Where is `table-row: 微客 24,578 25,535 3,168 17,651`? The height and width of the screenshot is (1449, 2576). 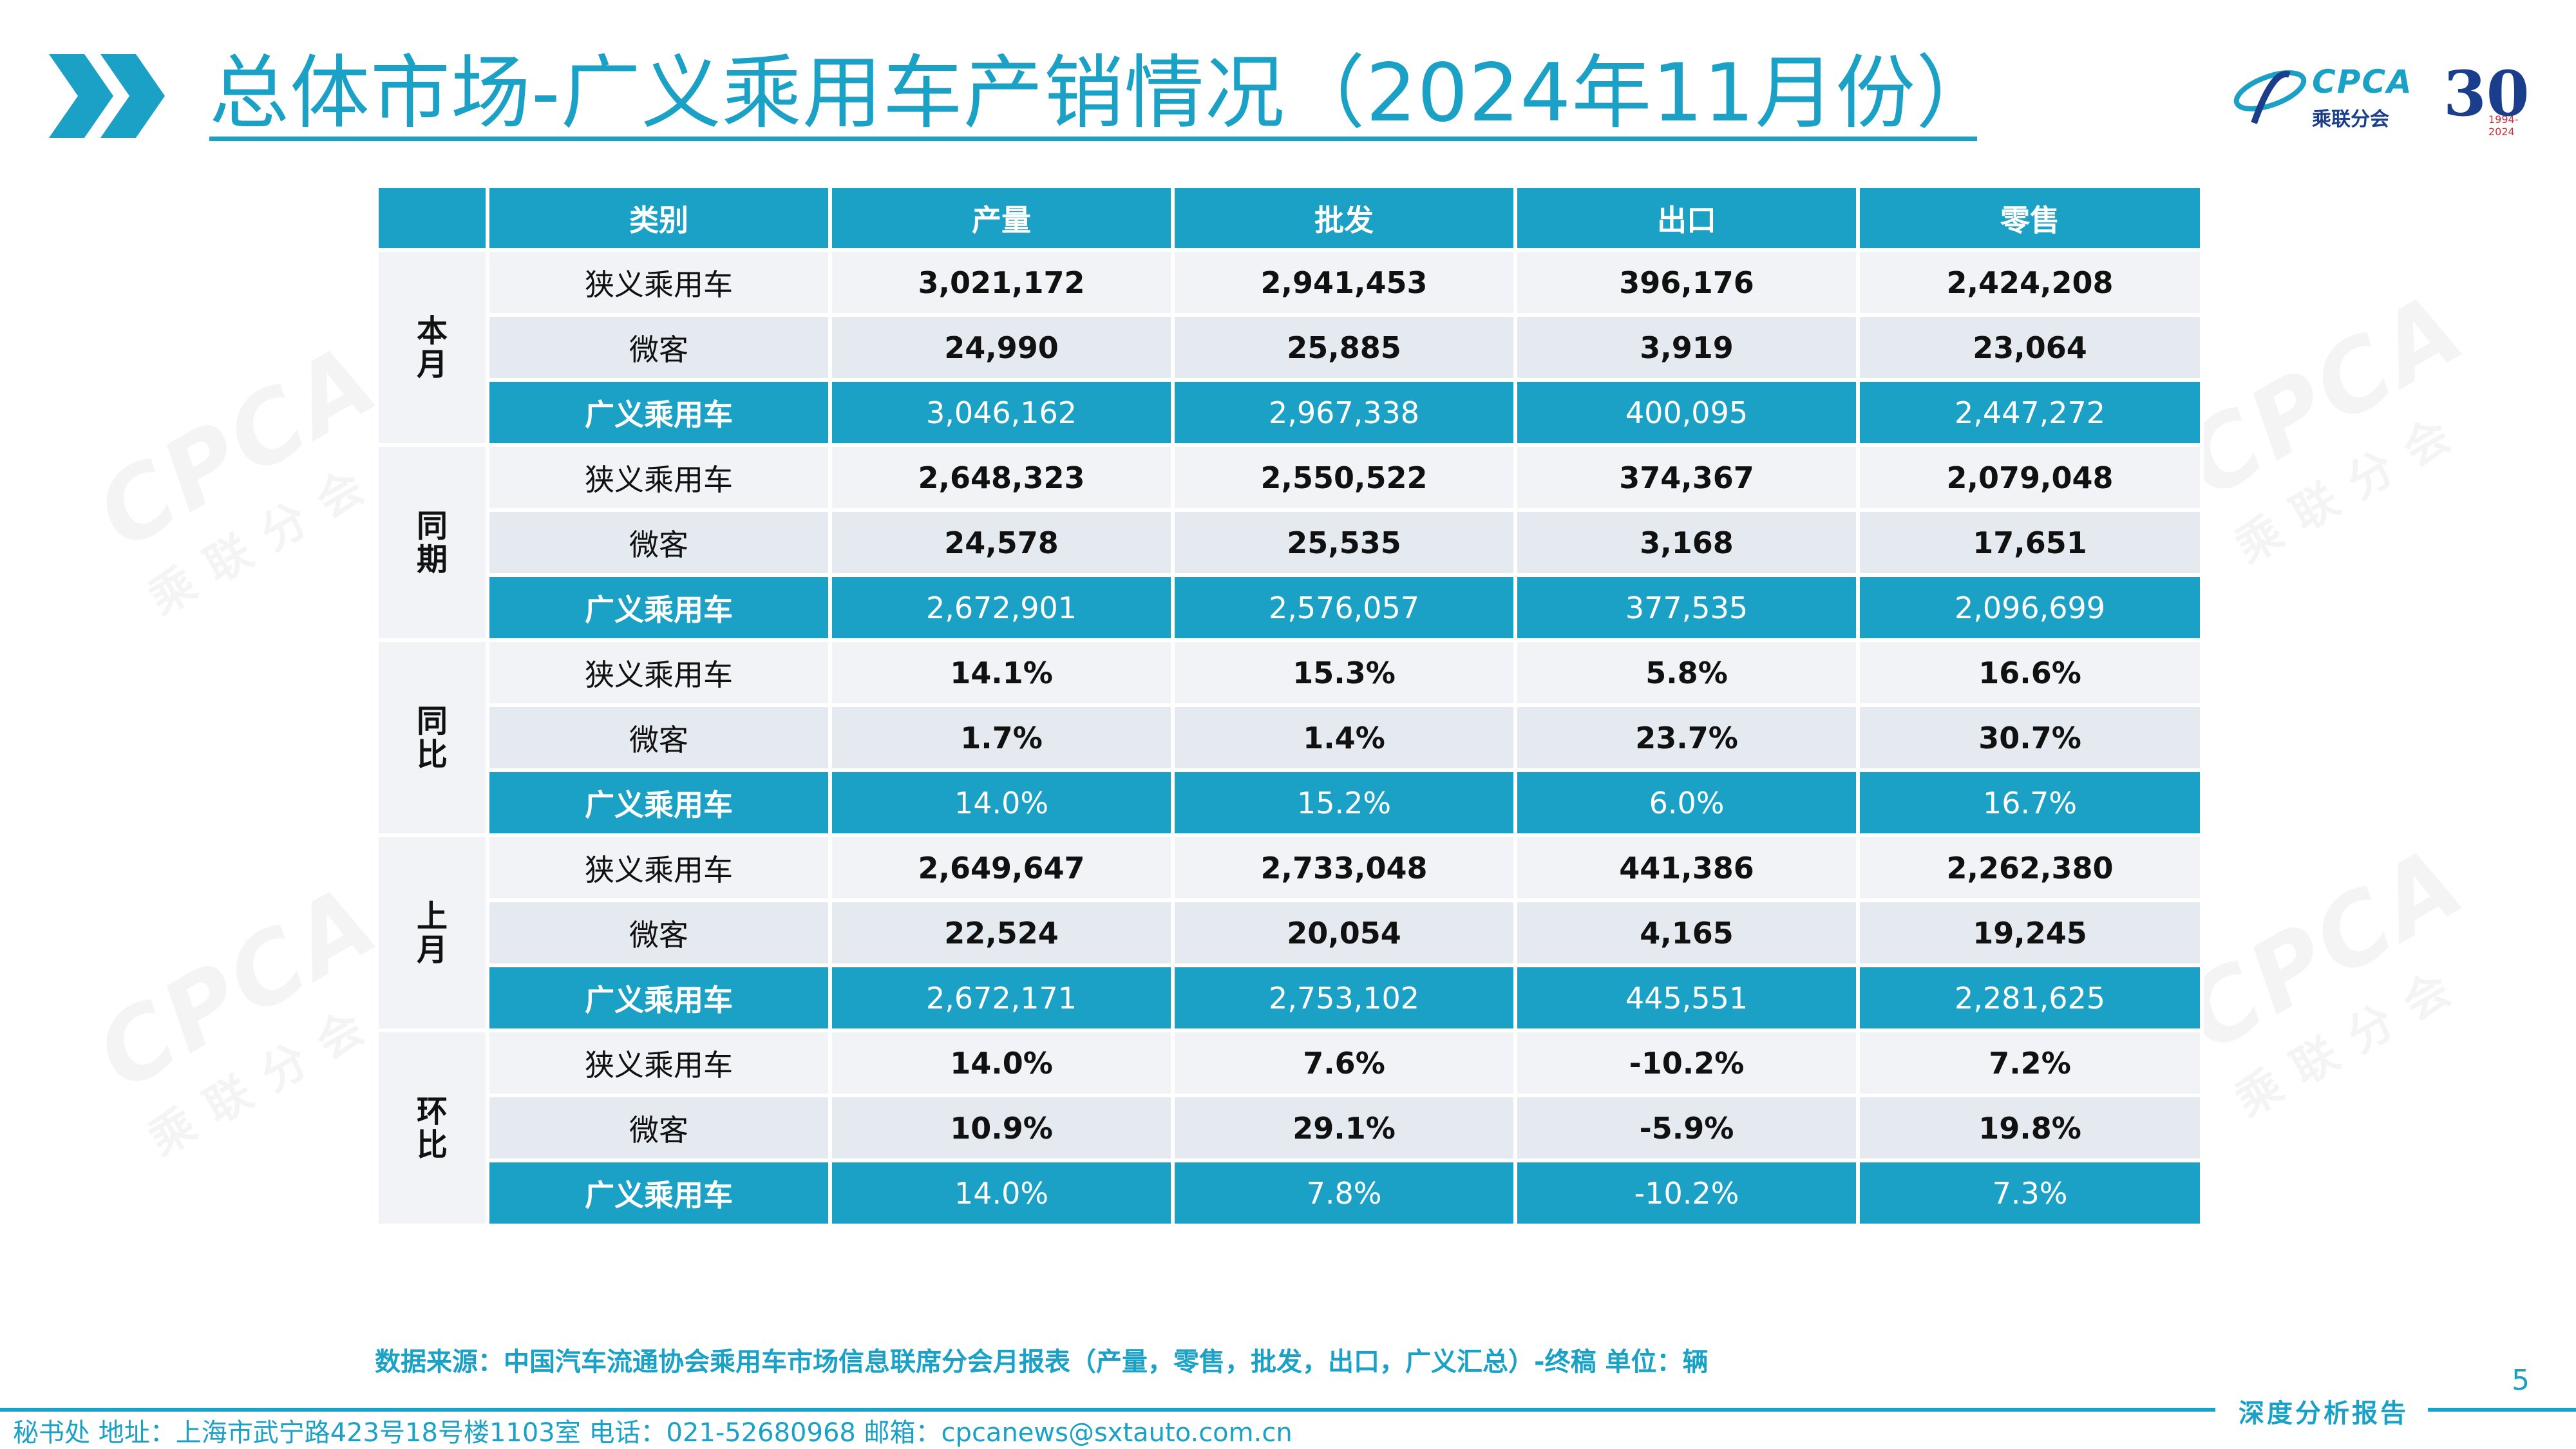 table-row: 微客 24,578 25,535 3,168 17,651 is located at coordinates (1290, 542).